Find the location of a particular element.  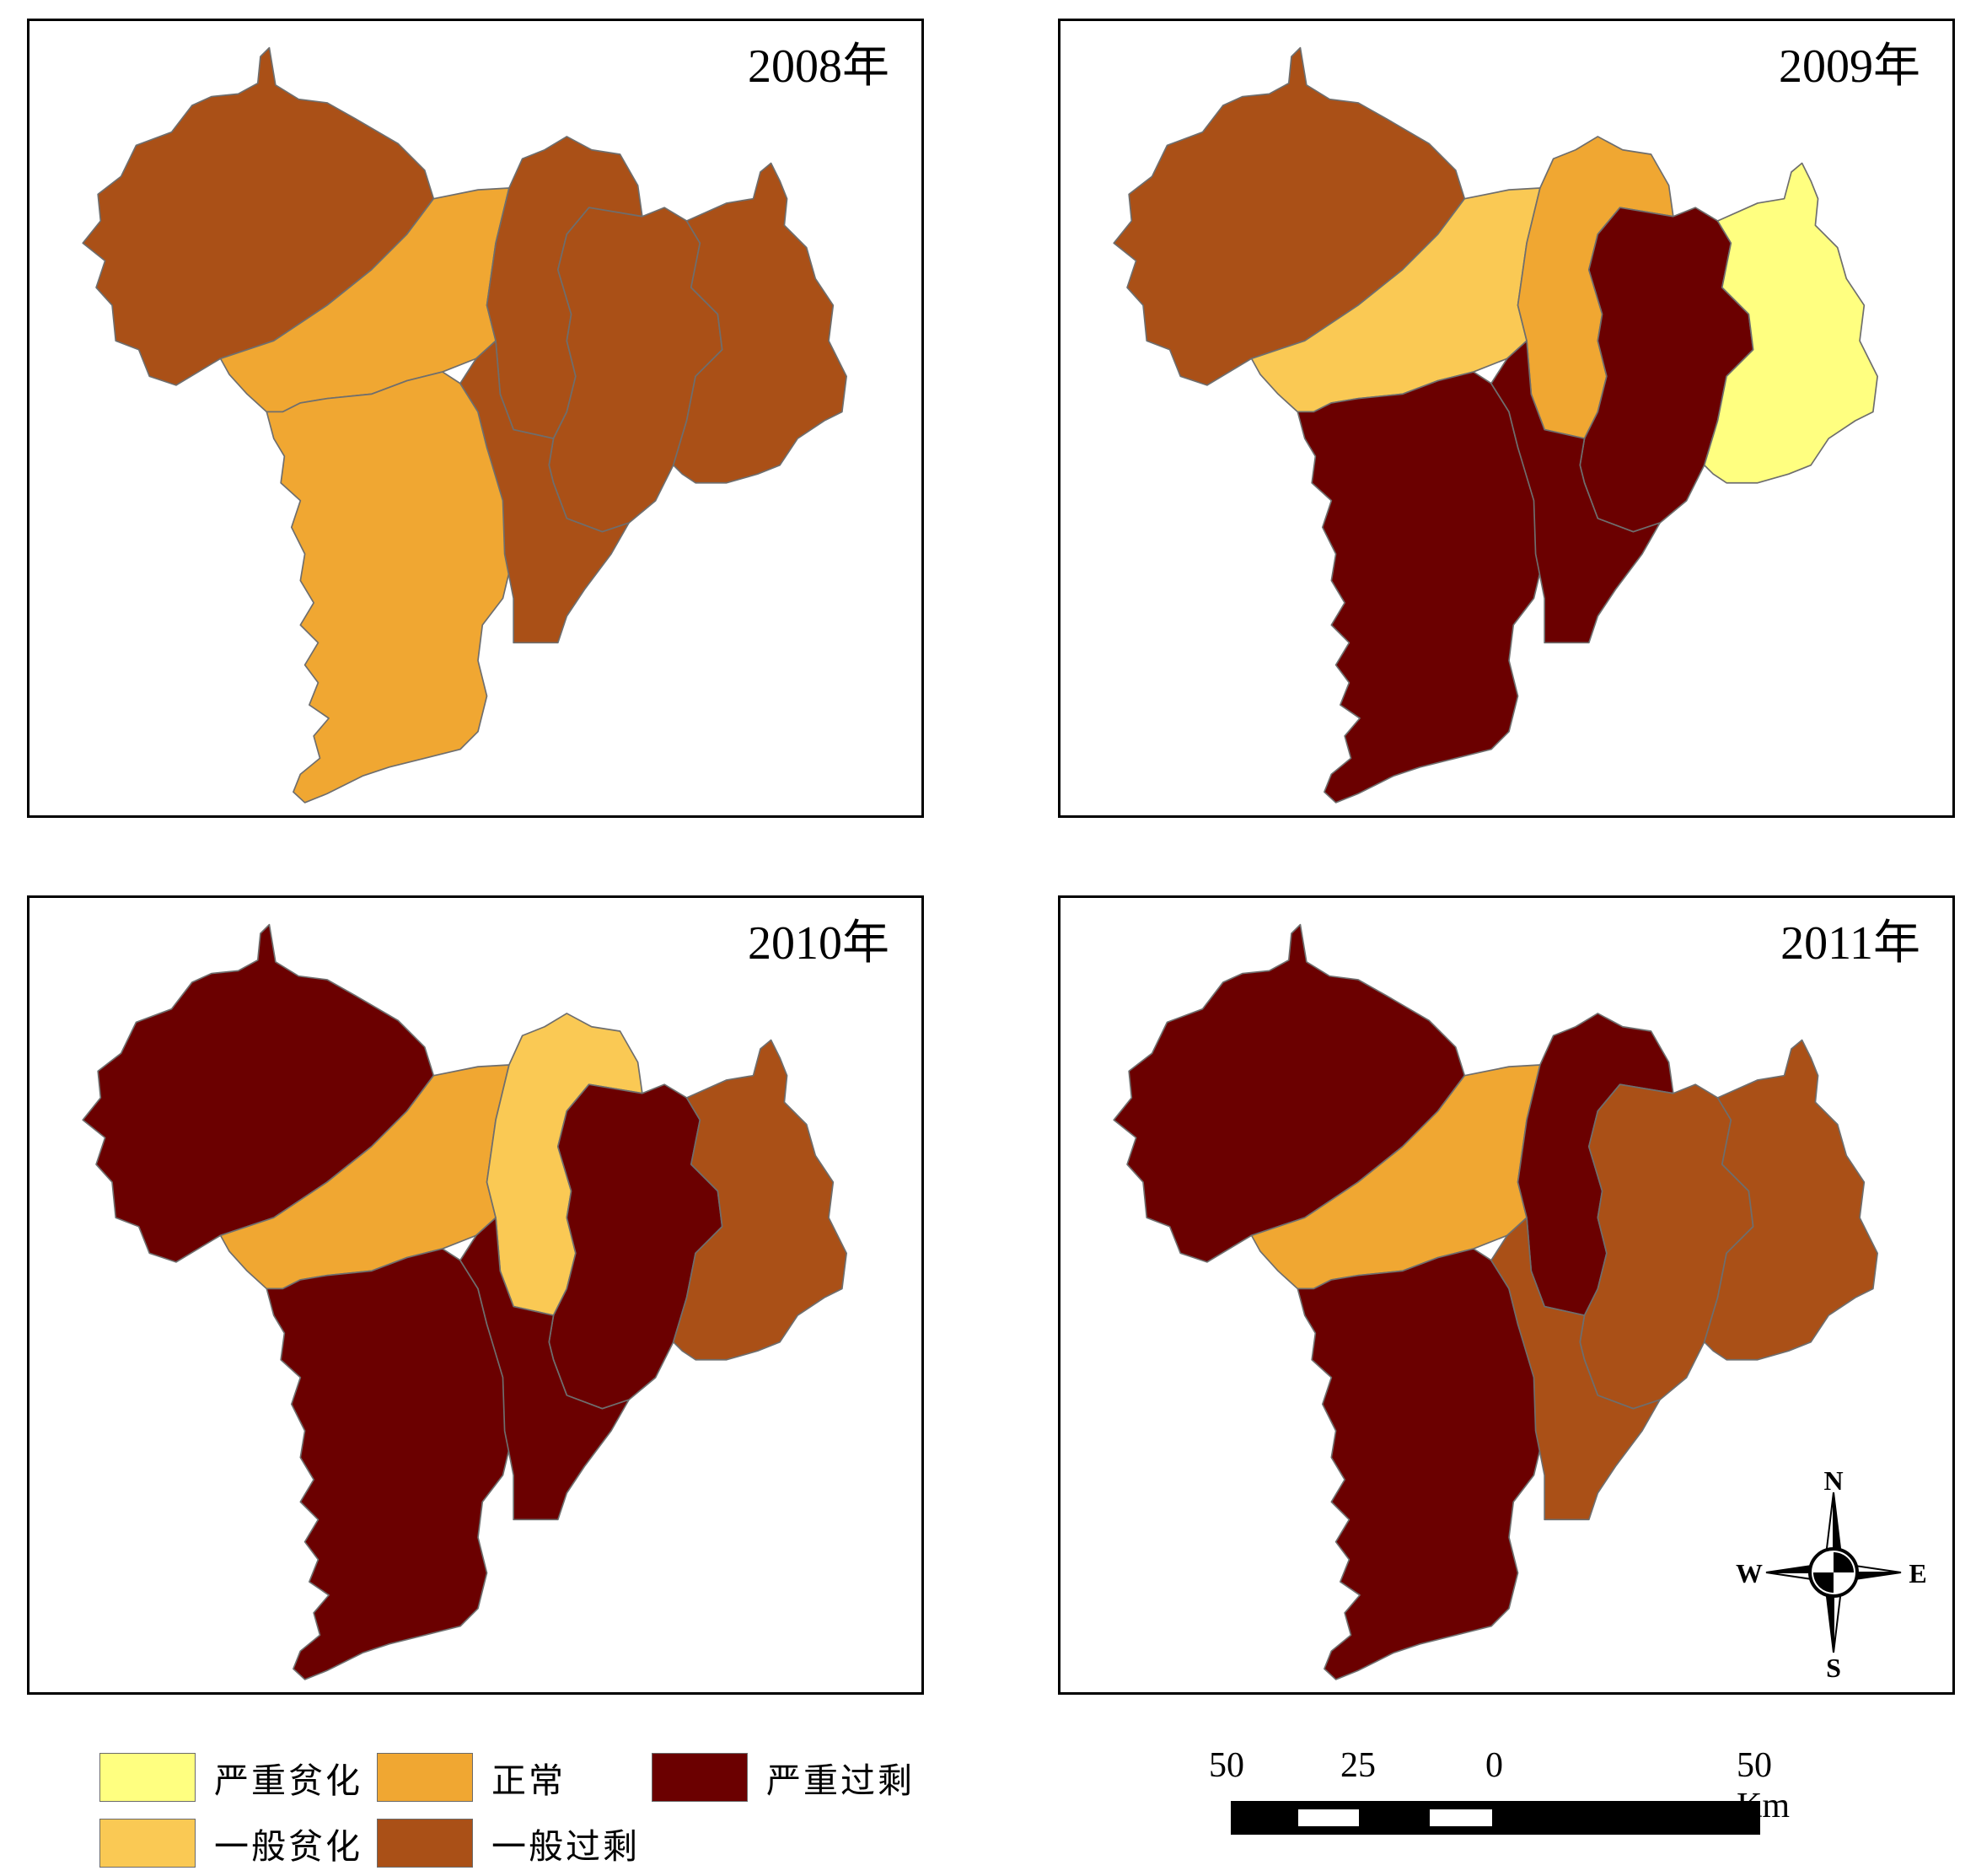

legend-item-c1: 严重贫化 is located at coordinates (230, 1777).